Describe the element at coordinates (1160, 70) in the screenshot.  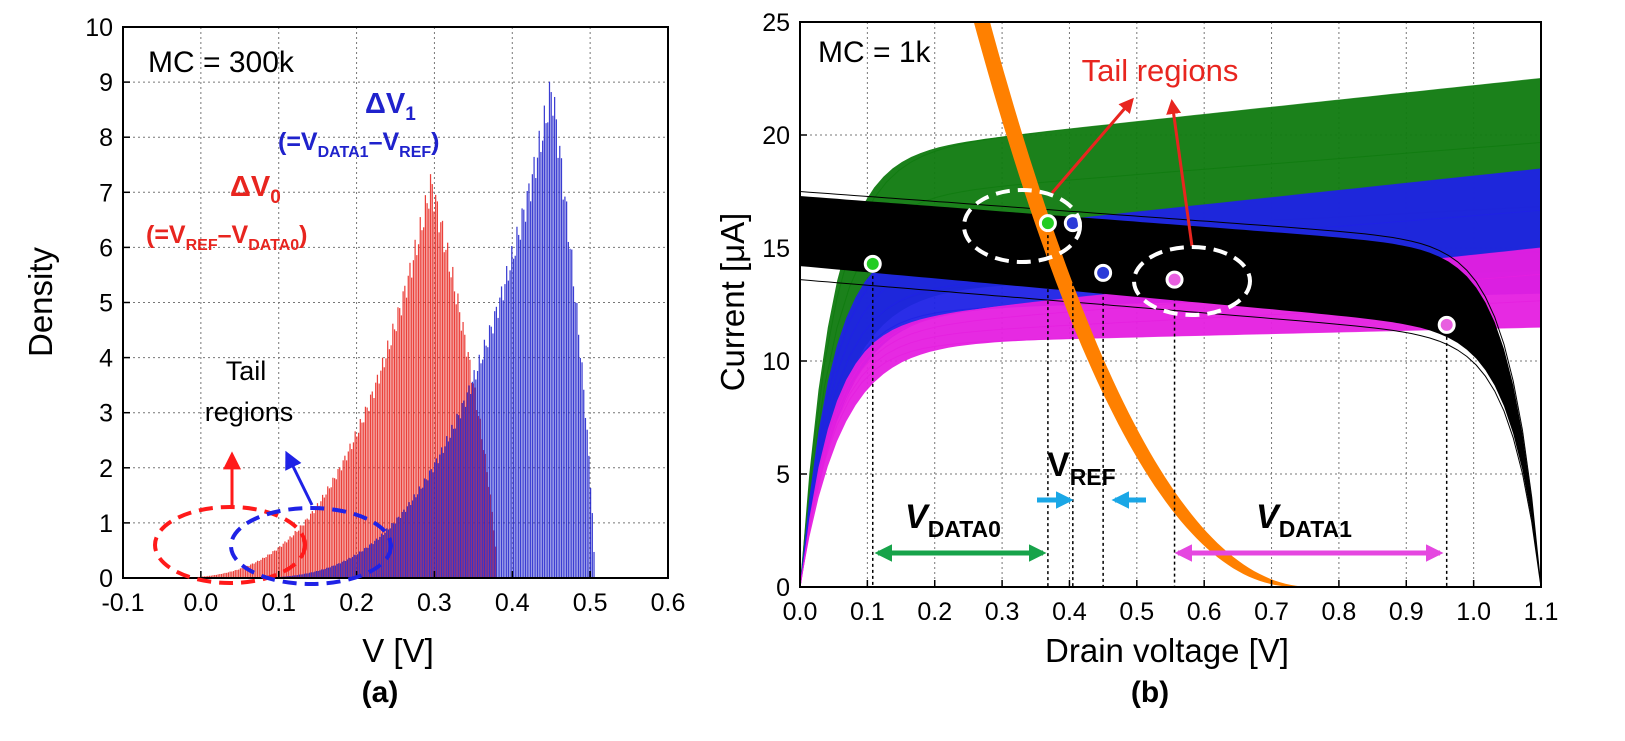
I see `panel-b-tail-label: Tail regions` at that location.